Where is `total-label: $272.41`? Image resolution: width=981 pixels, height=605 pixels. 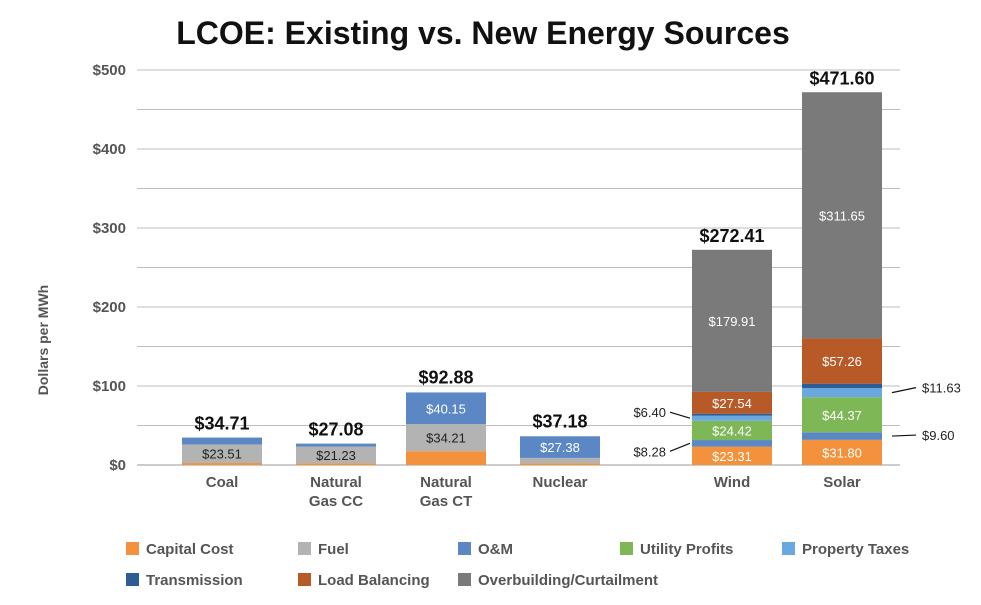 total-label: $272.41 is located at coordinates (731, 236).